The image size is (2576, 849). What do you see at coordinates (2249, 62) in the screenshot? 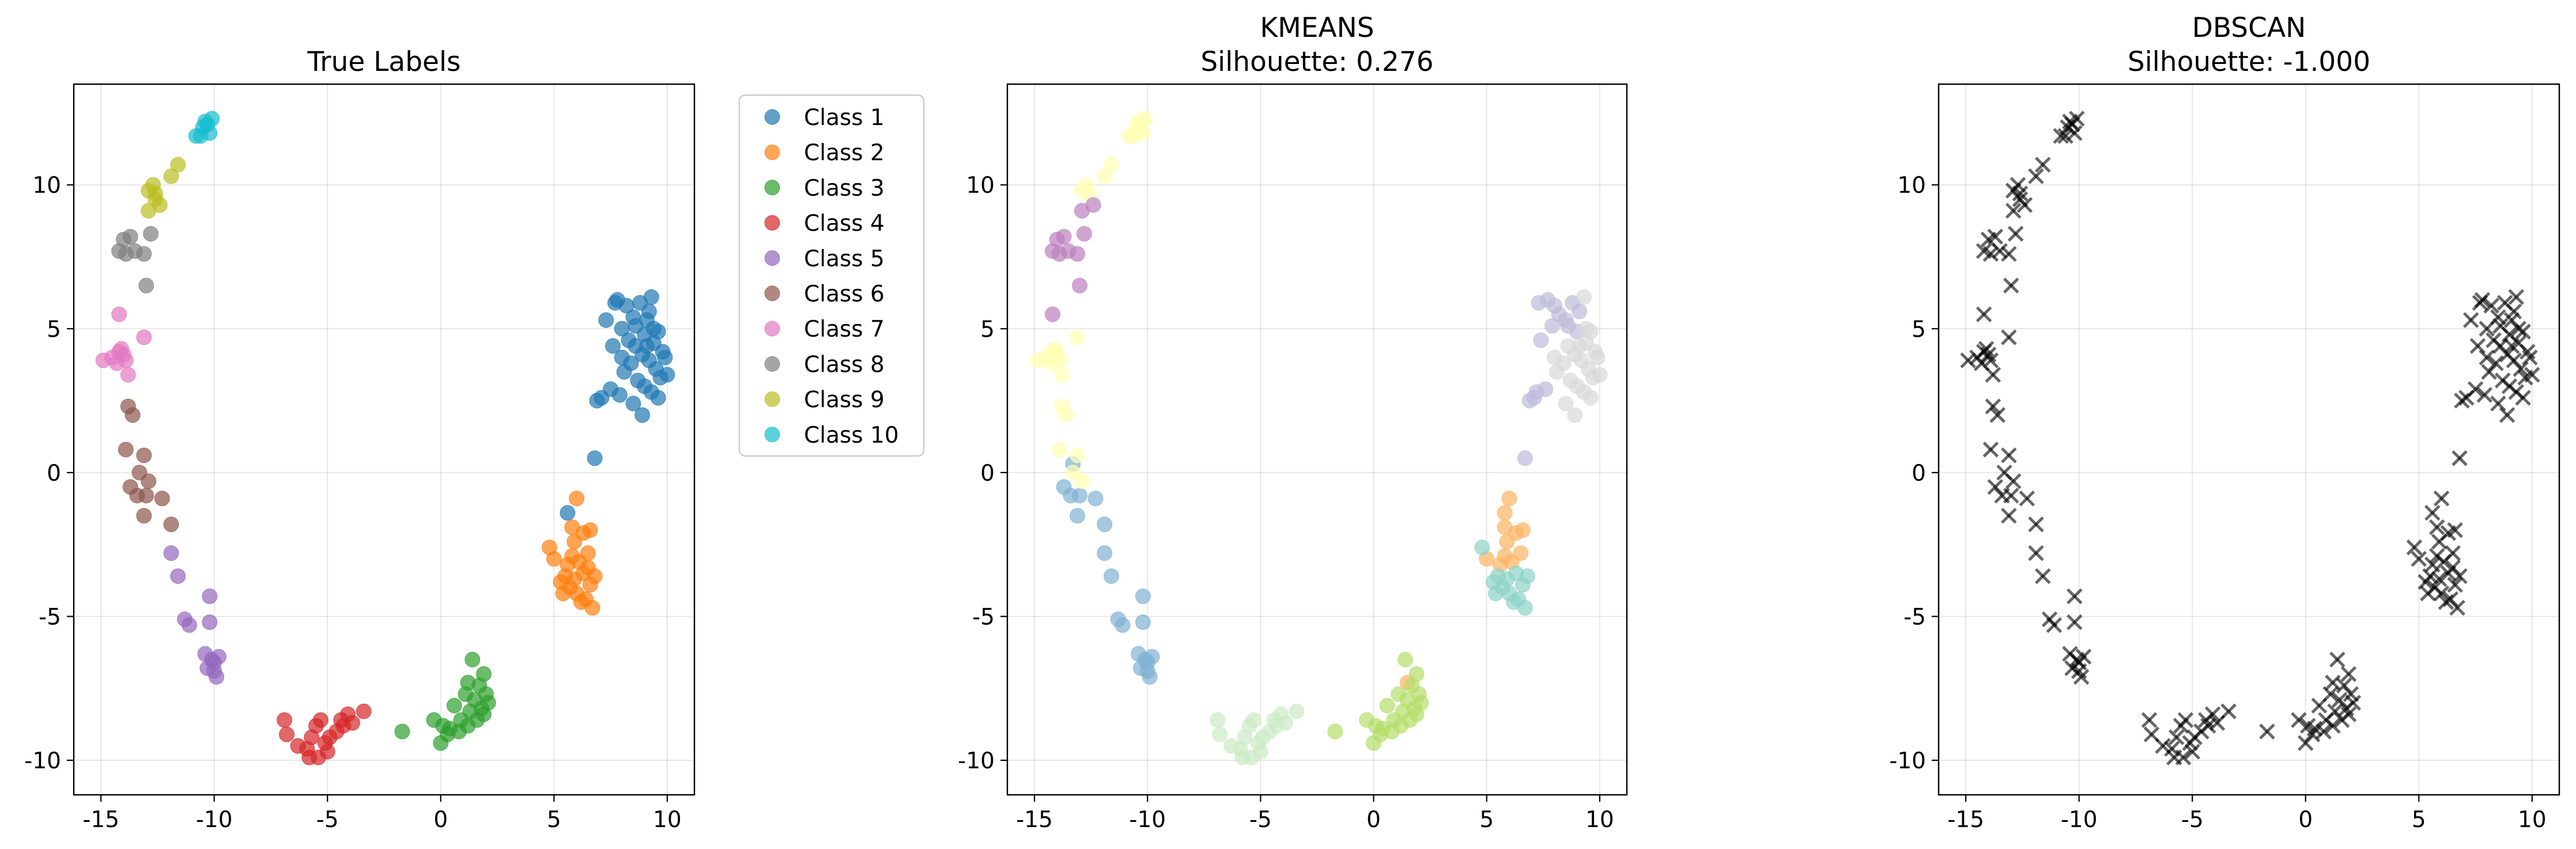
I see `chart-subtitle: Silhouette: -1.000` at bounding box center [2249, 62].